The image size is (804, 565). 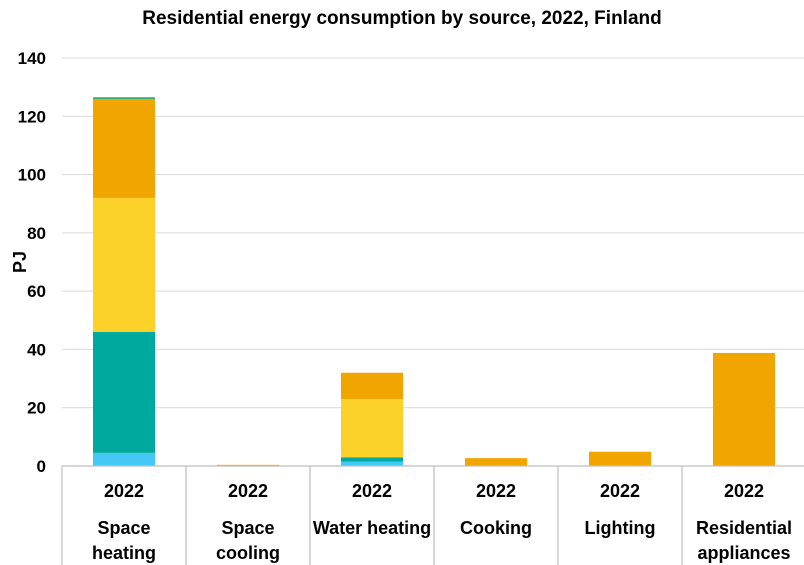 What do you see at coordinates (744, 528) in the screenshot?
I see `x-category-label: Residential` at bounding box center [744, 528].